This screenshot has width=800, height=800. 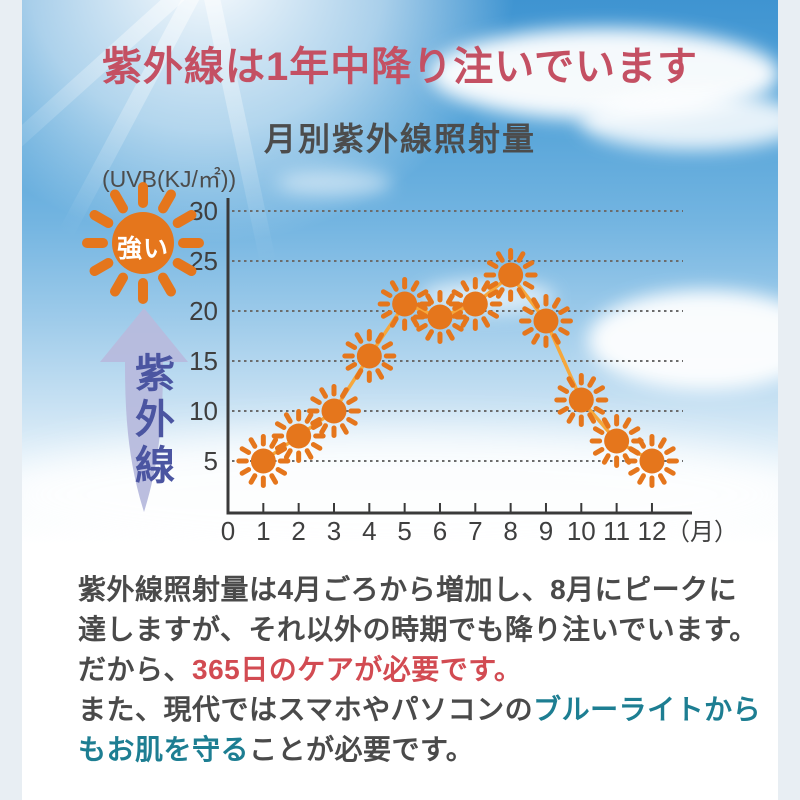 I want to click on x-tick-label: 1, so click(x=263, y=531).